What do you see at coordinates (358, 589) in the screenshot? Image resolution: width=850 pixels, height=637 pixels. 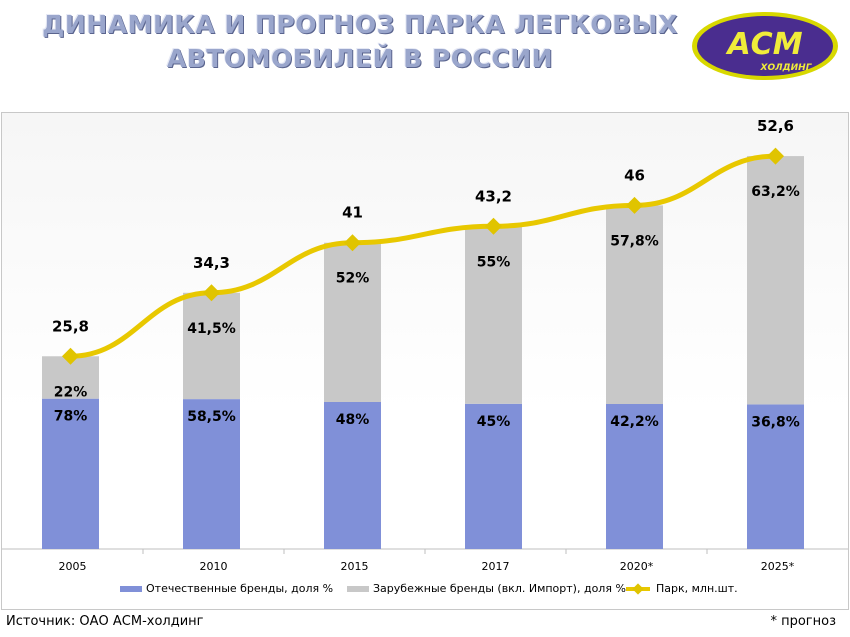 I see `legend-swatch-foreign` at bounding box center [358, 589].